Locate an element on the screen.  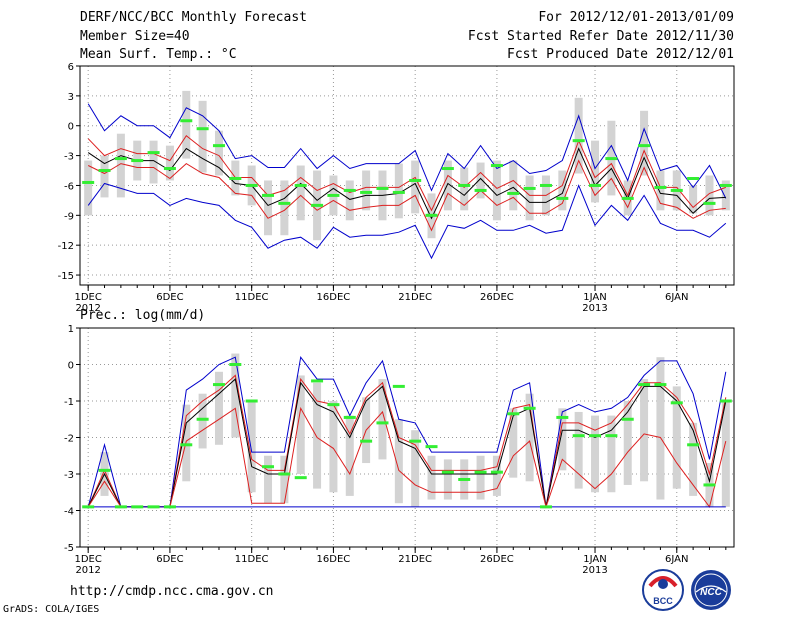
svg-text: NCC is located at coordinates (711, 592).